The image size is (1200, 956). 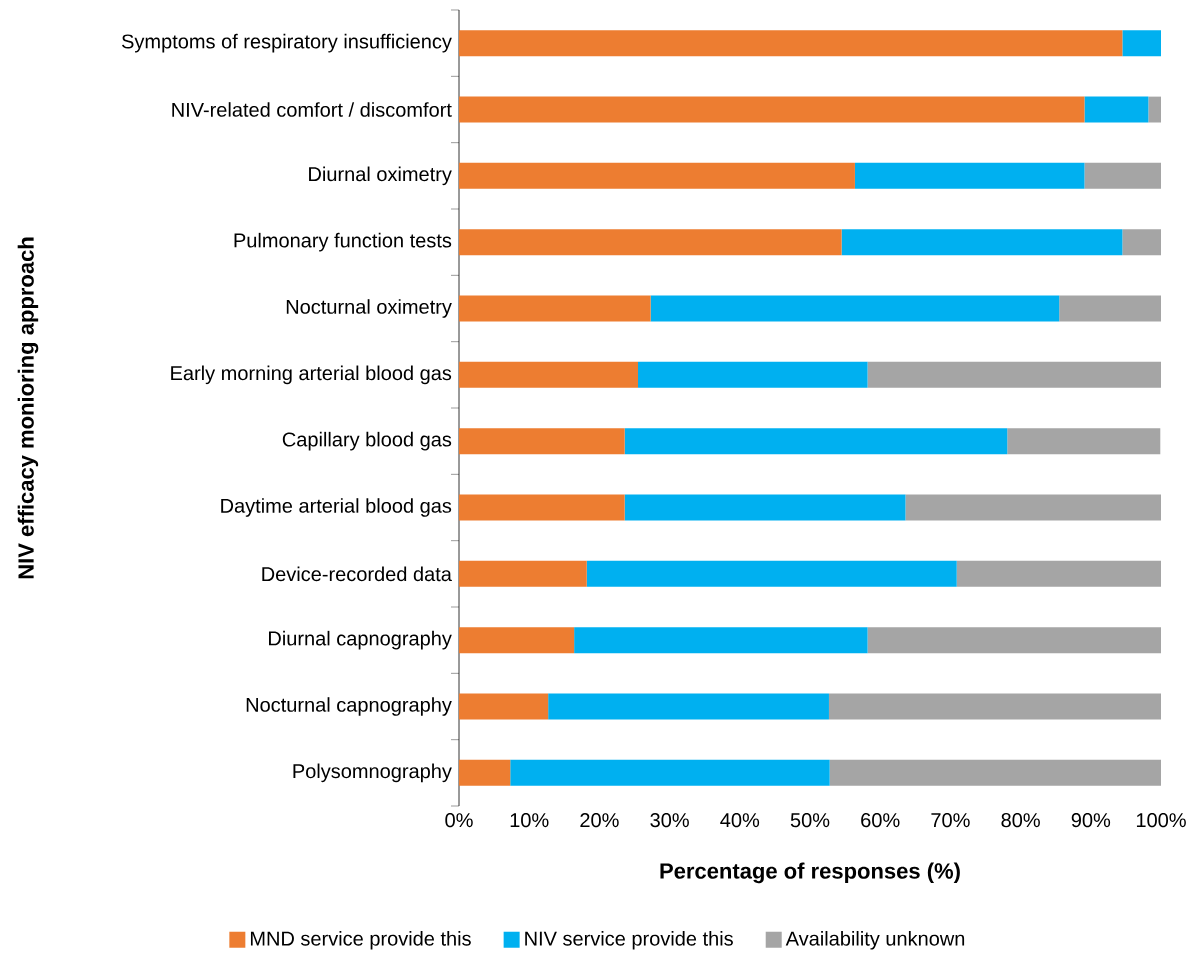 I want to click on x-tick-label: 70%, so click(x=950, y=819).